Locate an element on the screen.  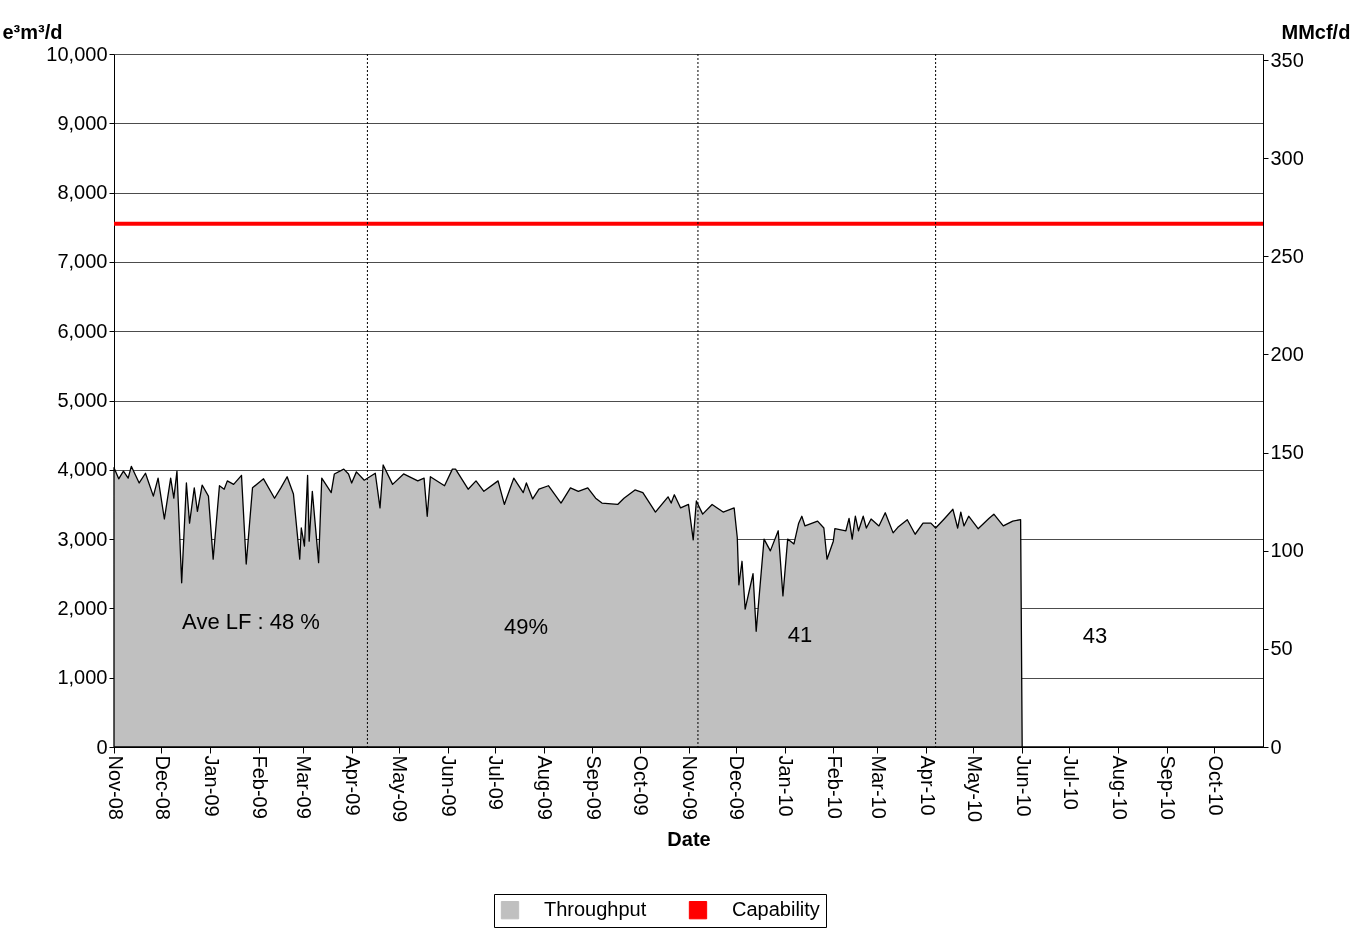
y2-axis-title: MMcf/d is located at coordinates (1316, 31).